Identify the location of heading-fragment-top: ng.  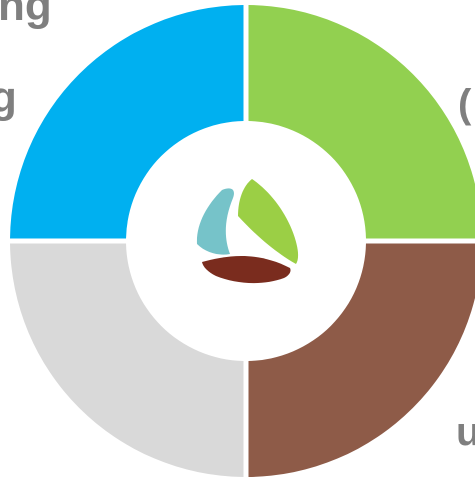
(26, 15).